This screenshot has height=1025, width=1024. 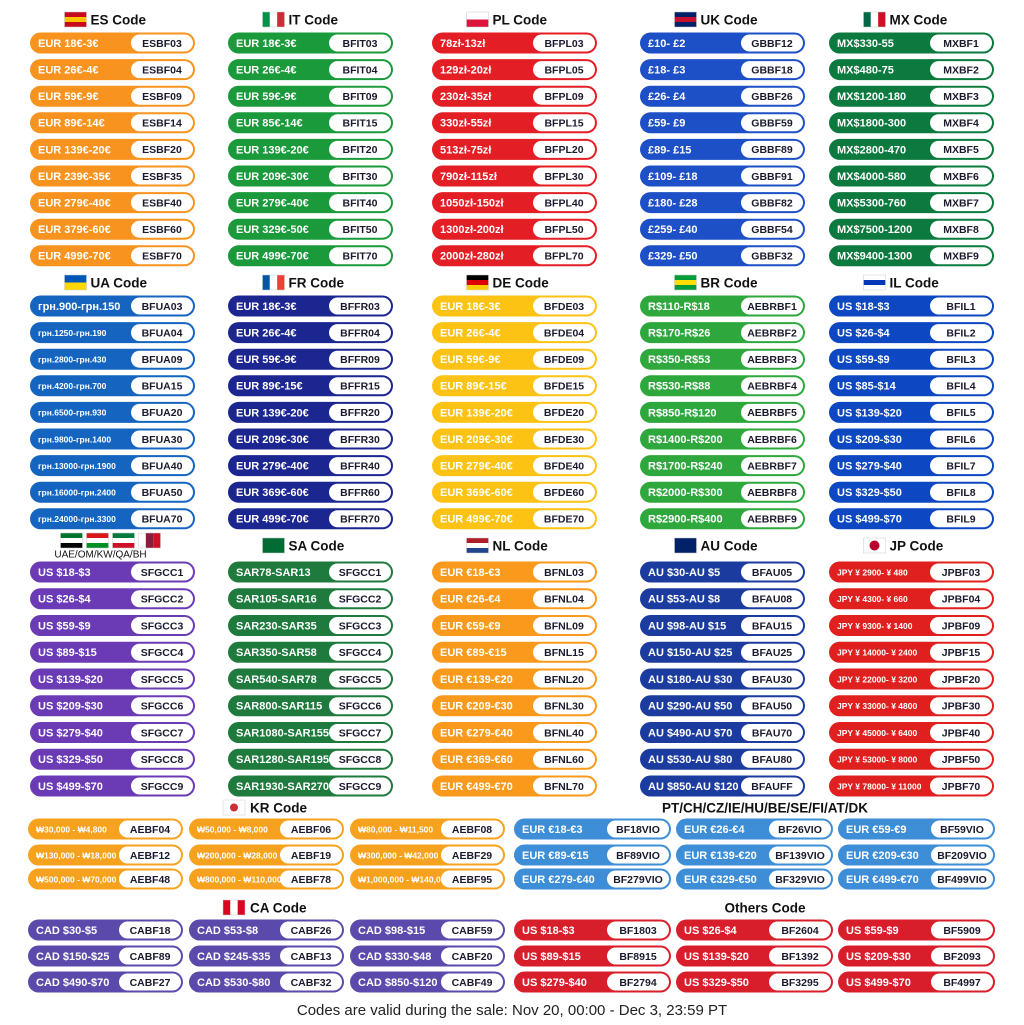 I want to click on coupon-code: CABF49, so click(x=472, y=983).